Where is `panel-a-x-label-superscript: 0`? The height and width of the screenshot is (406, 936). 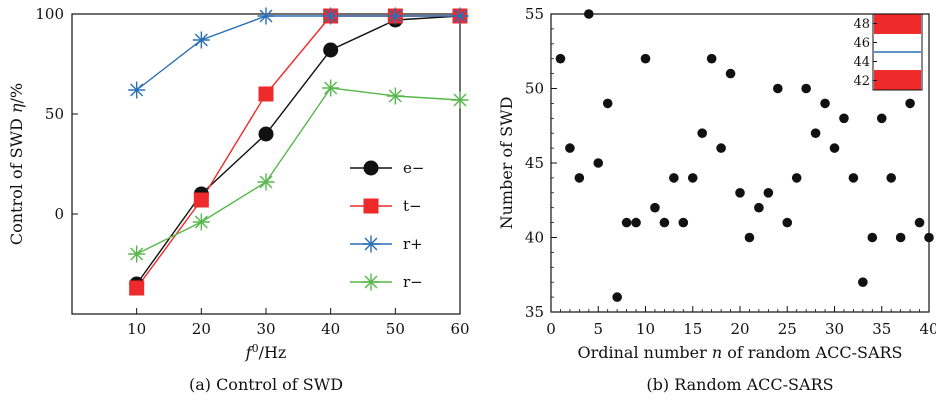
panel-a-x-label-superscript: 0 is located at coordinates (255, 348).